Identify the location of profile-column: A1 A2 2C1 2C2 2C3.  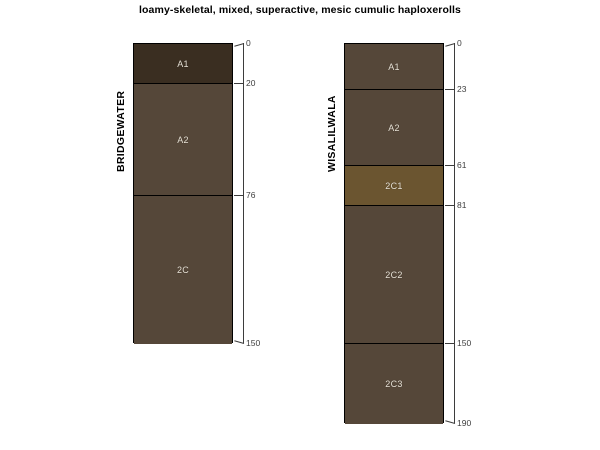
(394, 233).